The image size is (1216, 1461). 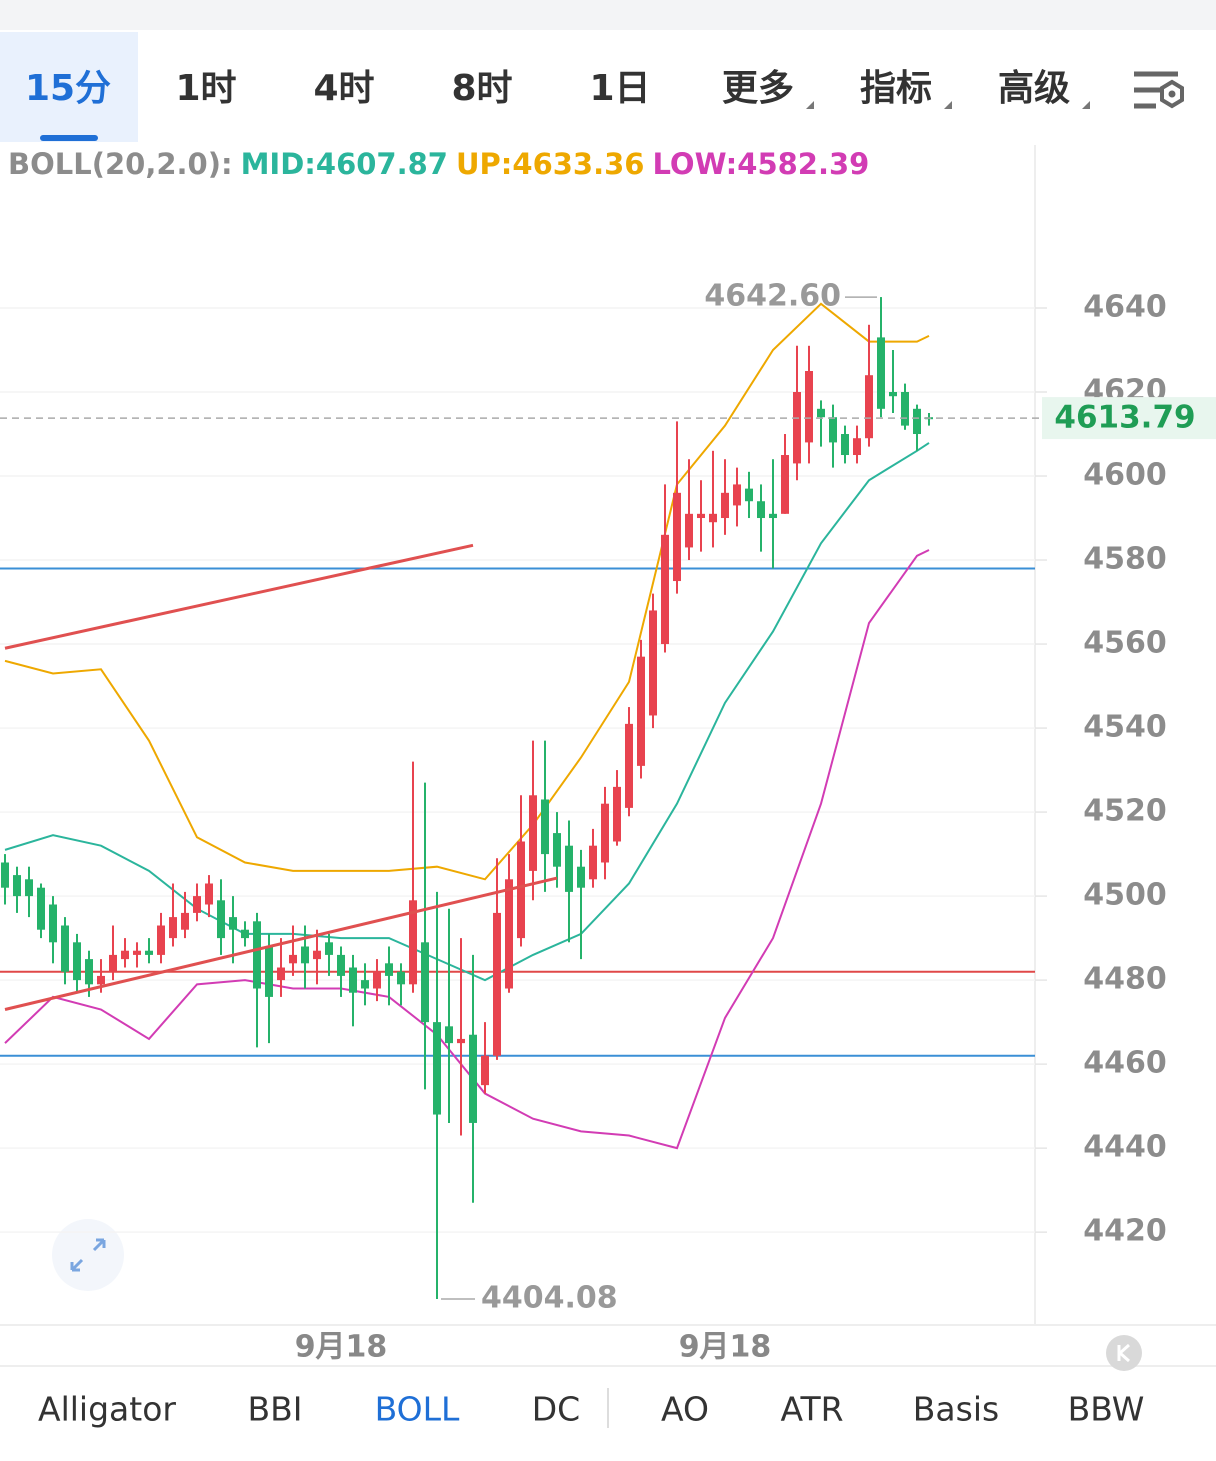 I want to click on timeframe-tab: 8时, so click(x=481, y=88).